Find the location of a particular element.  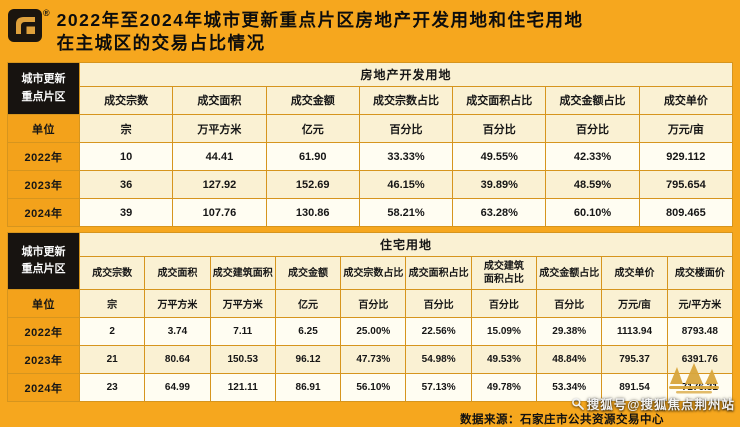

data-cell: 56.10% is located at coordinates (373, 388).